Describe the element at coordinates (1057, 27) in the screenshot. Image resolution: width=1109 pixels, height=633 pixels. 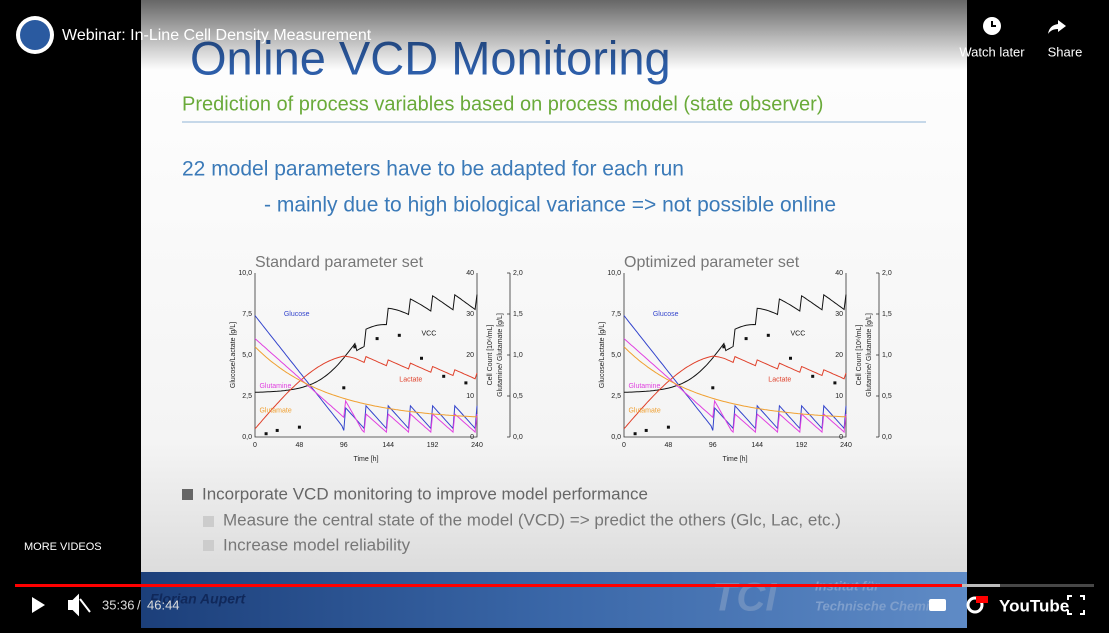
I see `share-icon` at that location.